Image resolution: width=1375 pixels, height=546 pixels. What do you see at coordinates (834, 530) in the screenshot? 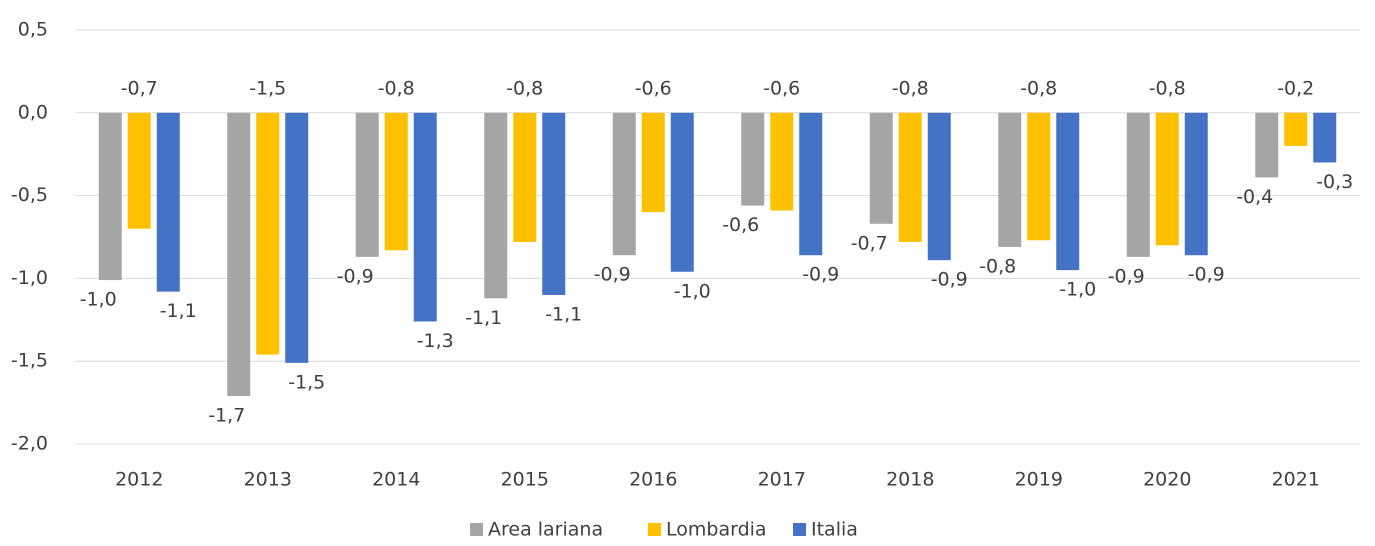
I see `legend-label: Italia` at bounding box center [834, 530].